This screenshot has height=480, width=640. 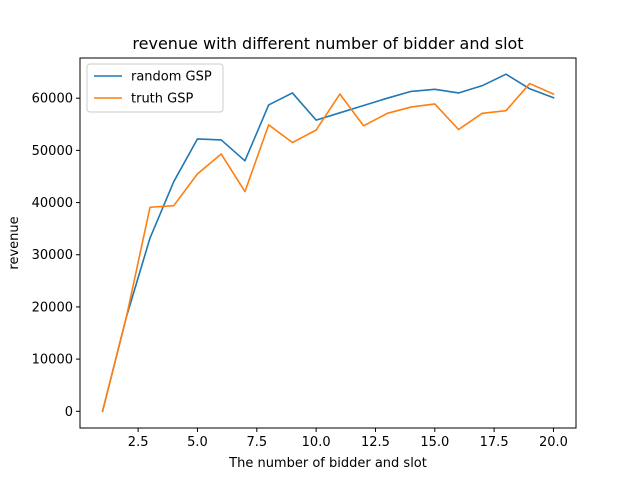 What do you see at coordinates (155, 88) in the screenshot?
I see `legend: random GSP truth GSP` at bounding box center [155, 88].